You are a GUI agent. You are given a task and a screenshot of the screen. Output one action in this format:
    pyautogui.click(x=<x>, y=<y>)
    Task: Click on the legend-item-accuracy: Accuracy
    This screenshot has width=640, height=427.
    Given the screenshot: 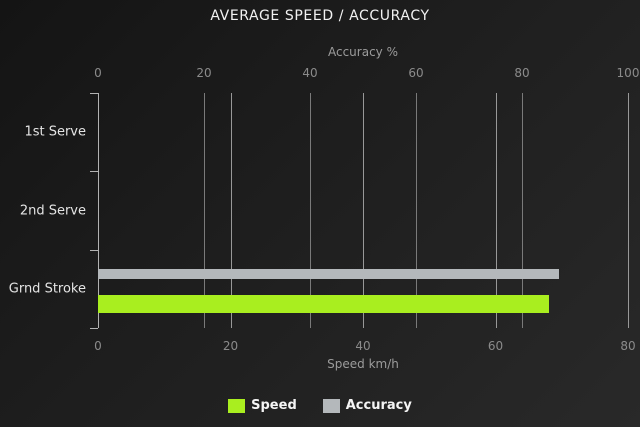 What is the action you would take?
    pyautogui.click(x=367, y=405)
    